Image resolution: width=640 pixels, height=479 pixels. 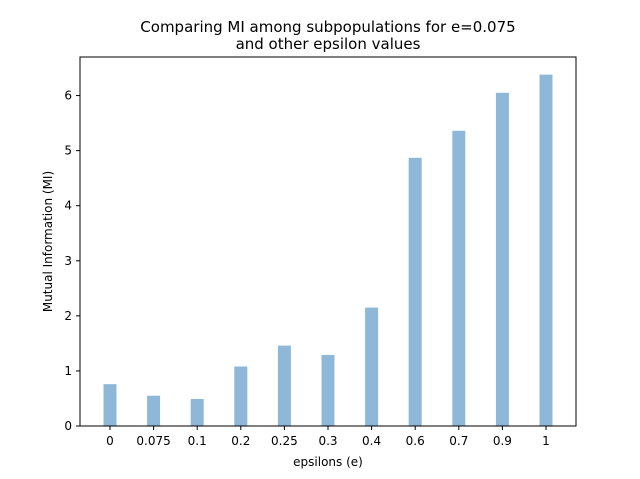 What do you see at coordinates (459, 278) in the screenshot?
I see `bar-0.7` at bounding box center [459, 278].